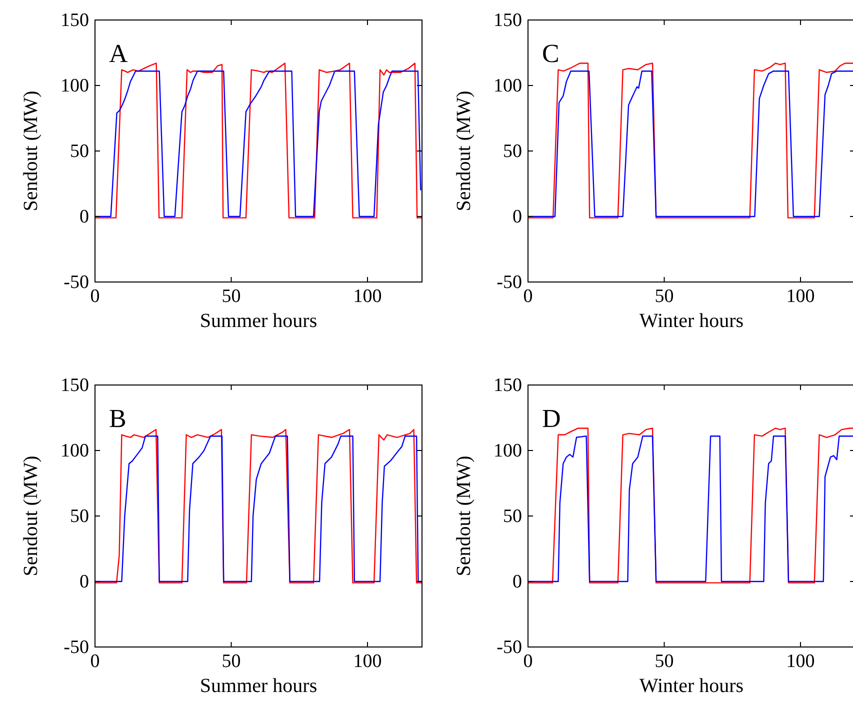 This screenshot has height=715, width=853. I want to click on annotation: A, so click(118, 53).